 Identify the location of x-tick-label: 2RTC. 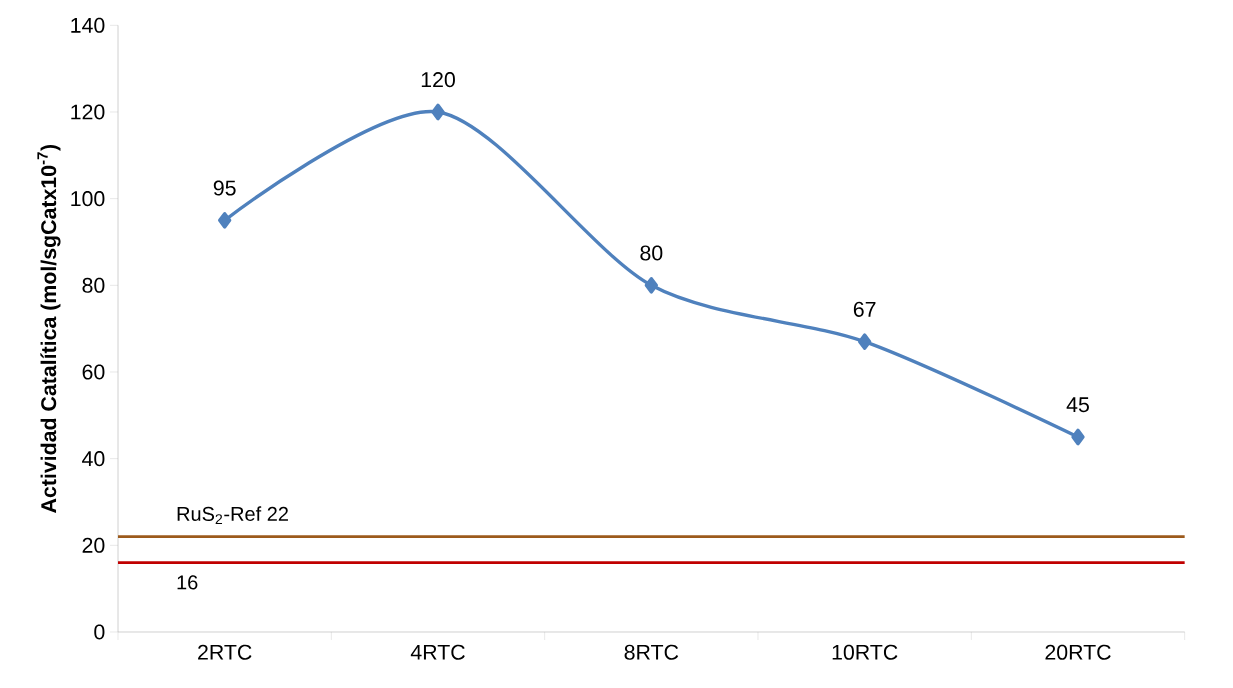
(225, 652).